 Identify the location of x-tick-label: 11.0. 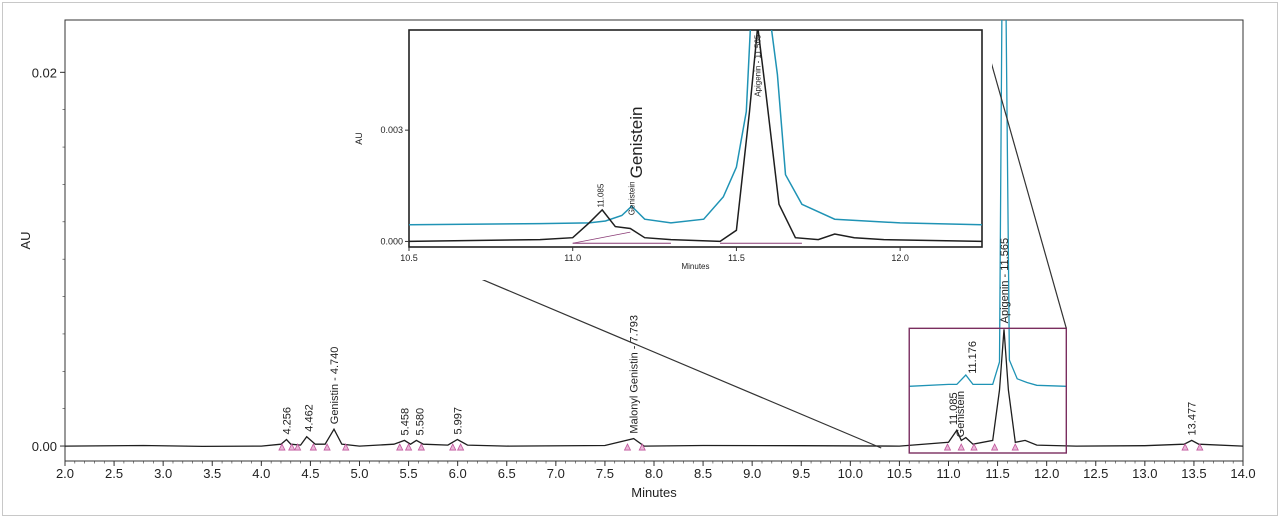
(948, 473).